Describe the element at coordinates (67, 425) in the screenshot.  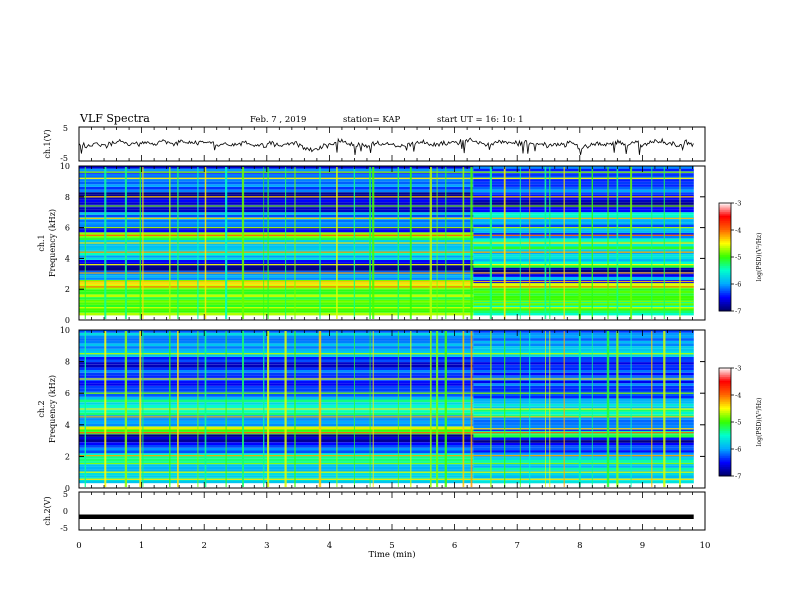
I see `ch2-spectrogram-ytick-label: 4` at that location.